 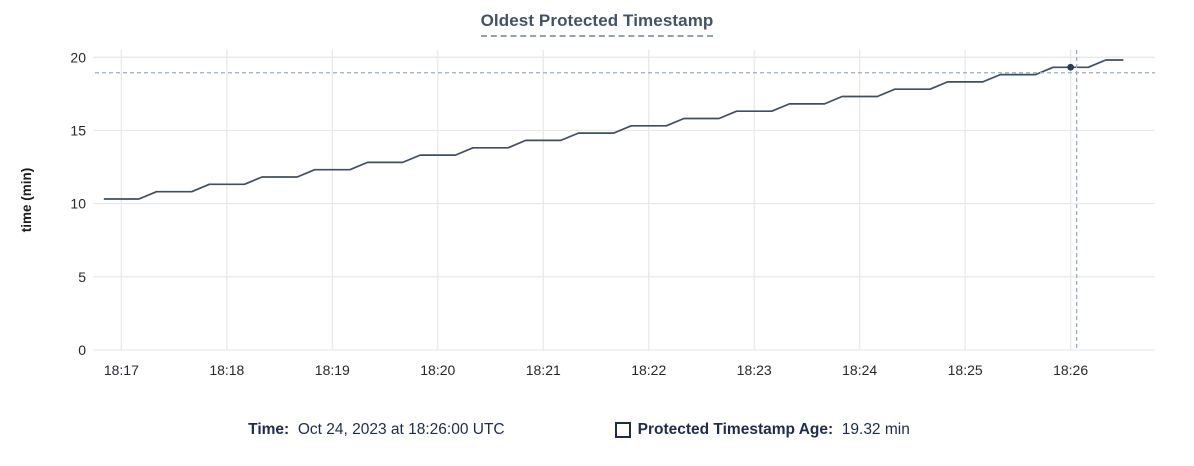 What do you see at coordinates (735, 429) in the screenshot?
I see `hover-series-label: Protected Timestamp Age:` at bounding box center [735, 429].